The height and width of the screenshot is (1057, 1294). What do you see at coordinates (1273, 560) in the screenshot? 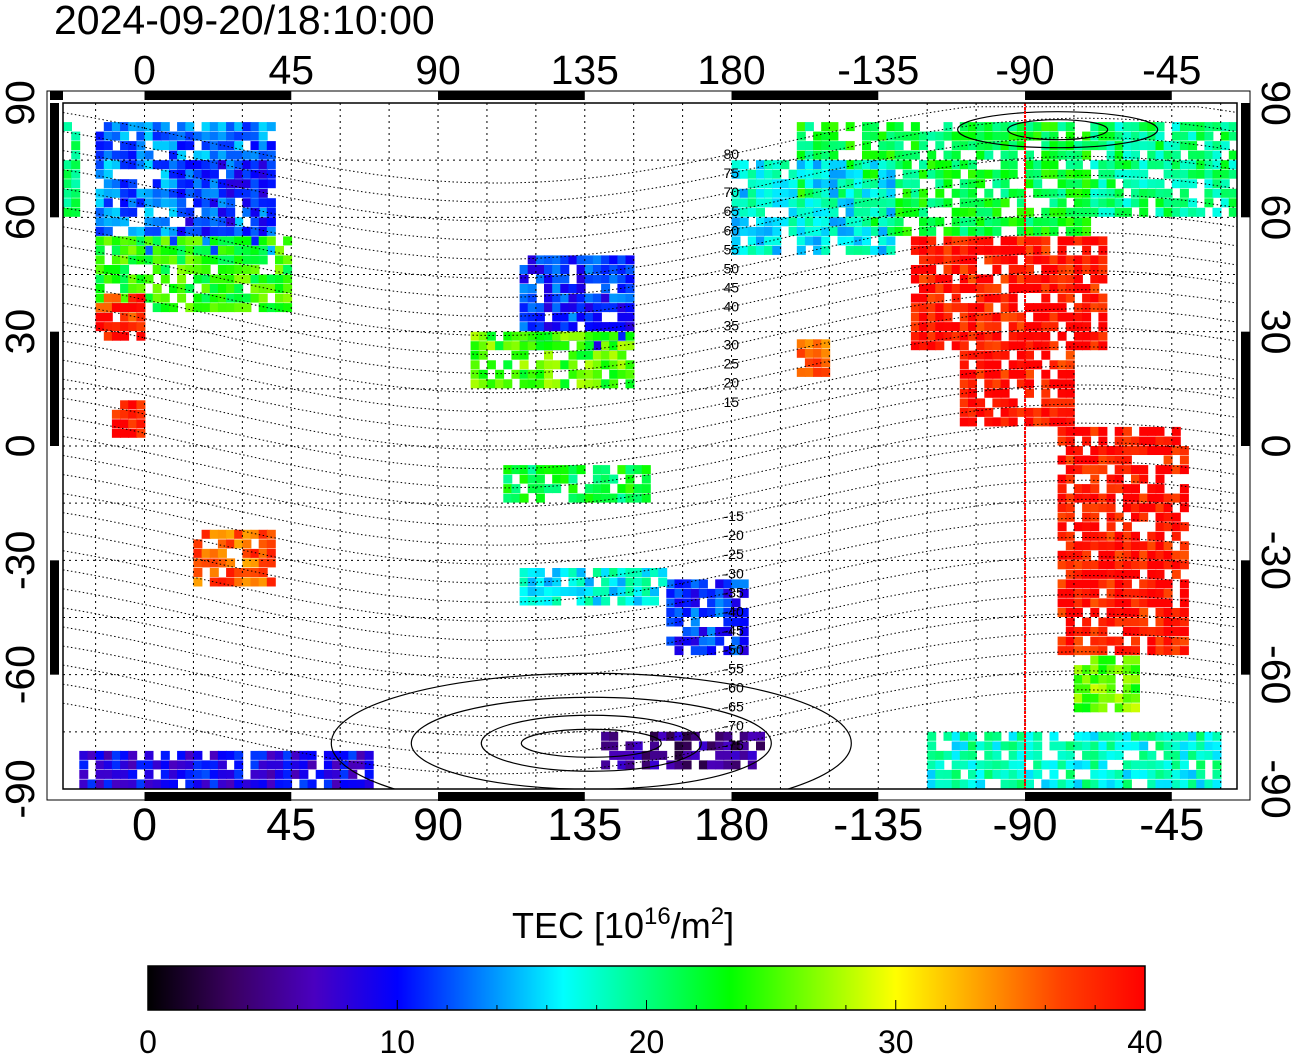
I see `right-lat-tick-label: -30` at bounding box center [1273, 560].